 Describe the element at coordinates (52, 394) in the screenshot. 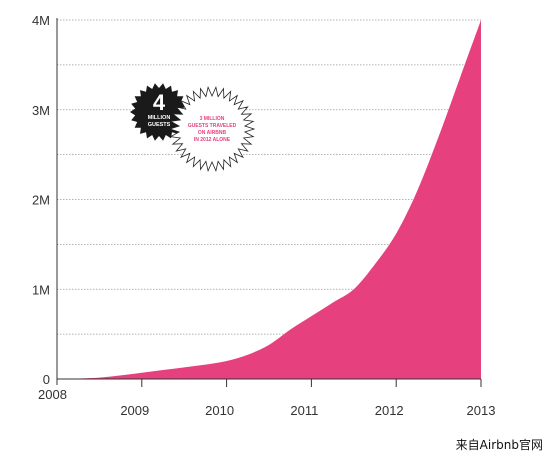

I see `x-tick-label: 2008` at that location.